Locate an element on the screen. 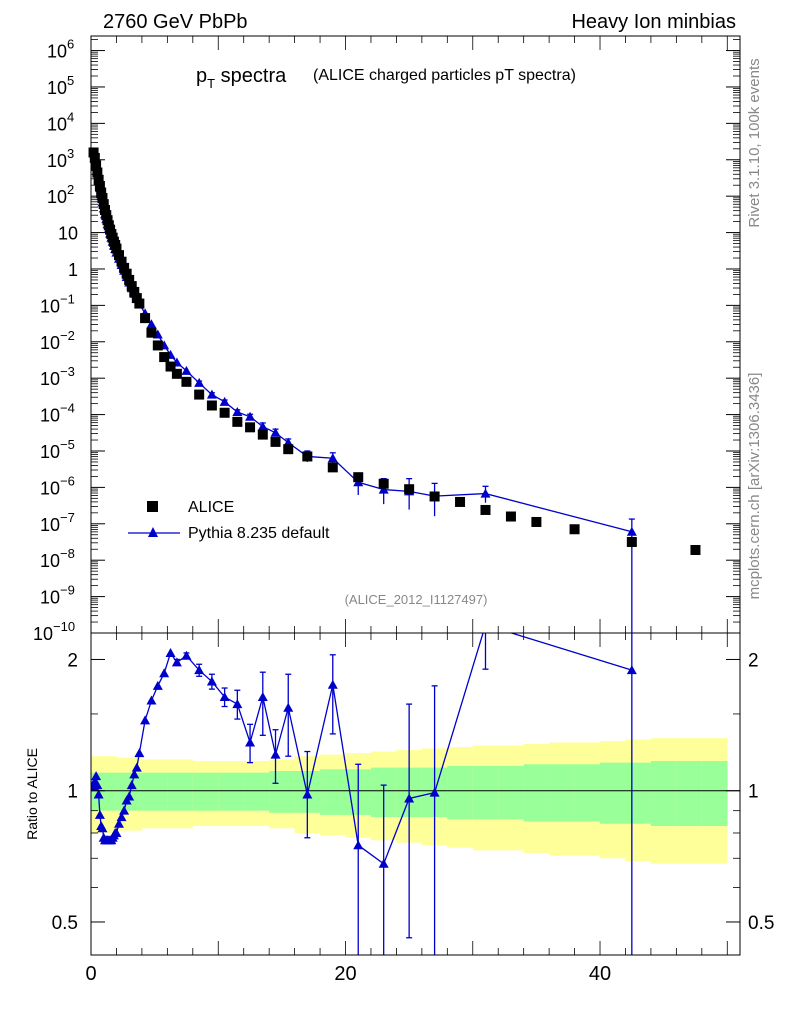  analysis-annotation: (ALICE_2012_I1127497) is located at coordinates (416, 599).